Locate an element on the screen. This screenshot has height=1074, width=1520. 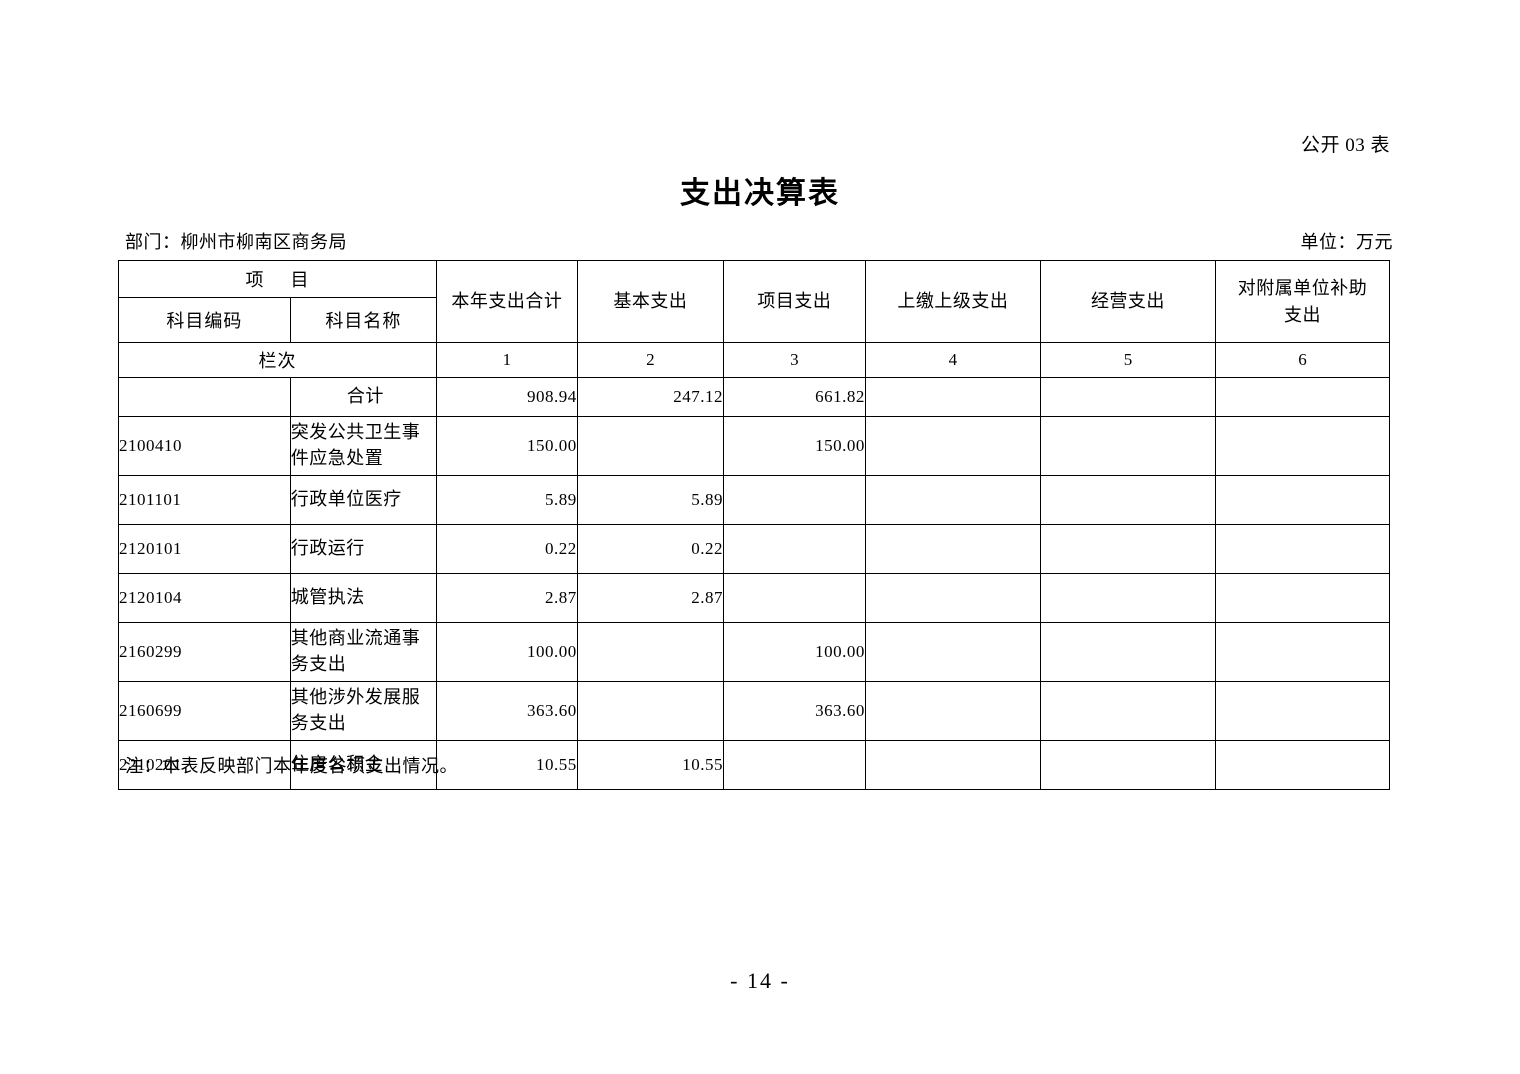
total-row-operating is located at coordinates (1127, 397).